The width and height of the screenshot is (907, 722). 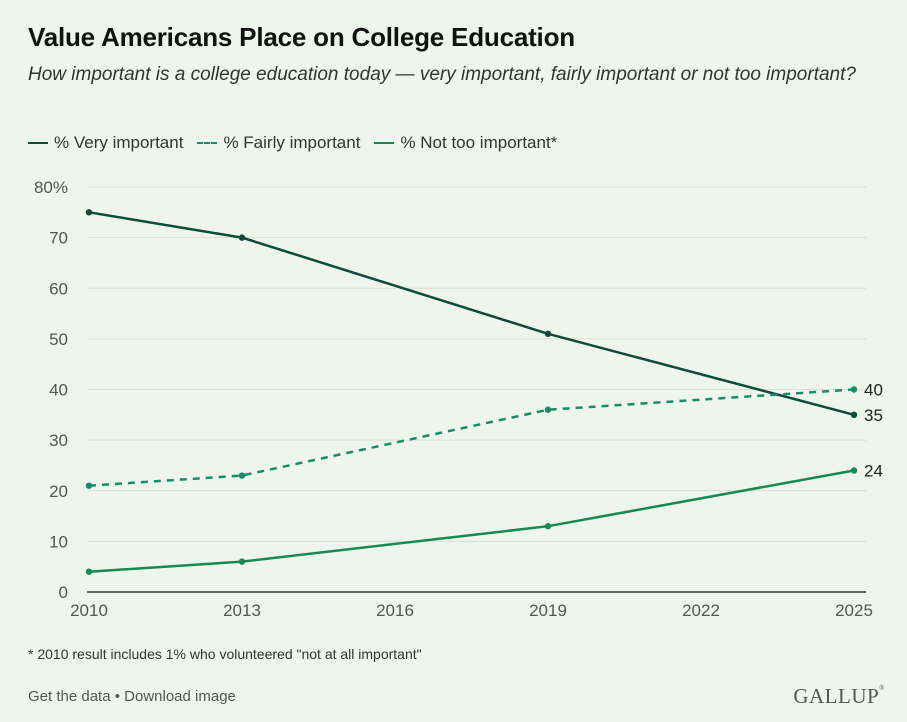 What do you see at coordinates (63, 592) in the screenshot?
I see `y-tick-label: 0` at bounding box center [63, 592].